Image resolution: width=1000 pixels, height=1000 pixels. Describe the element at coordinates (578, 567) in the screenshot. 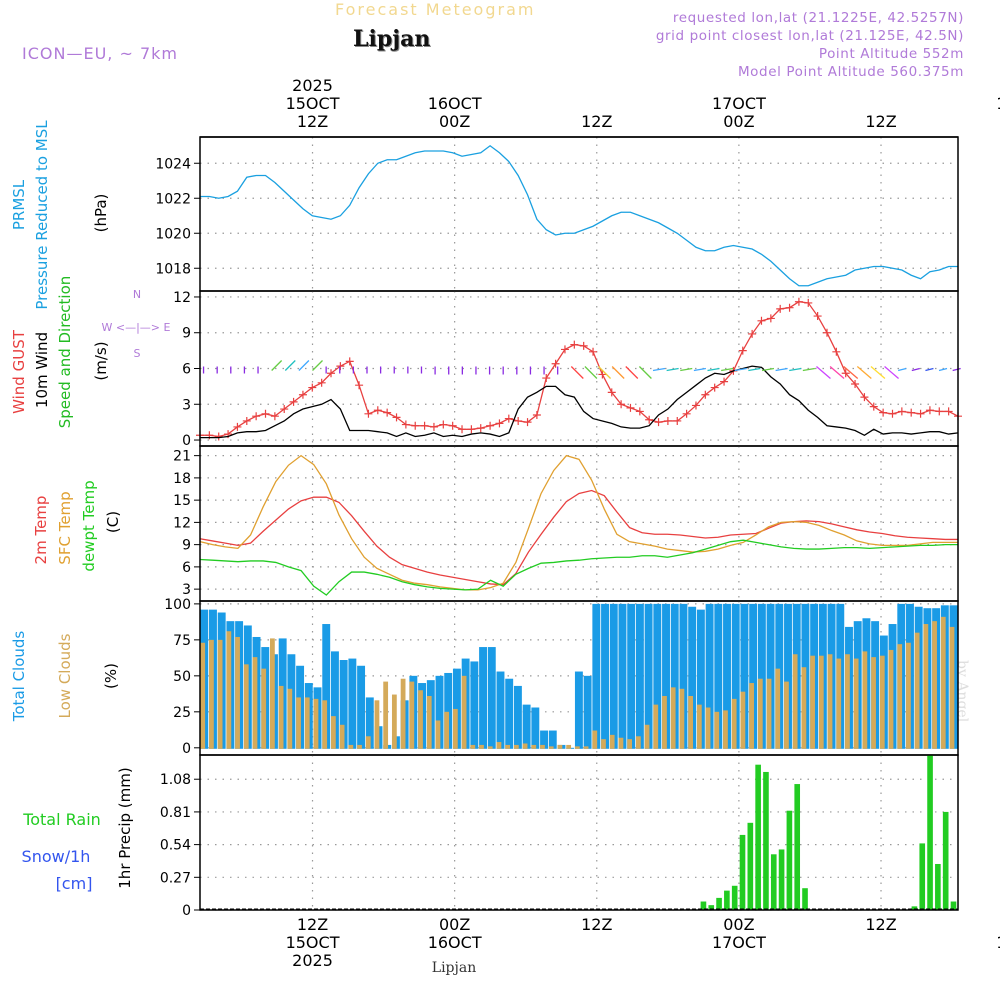

I see `series-line-dewpt-temp` at that location.